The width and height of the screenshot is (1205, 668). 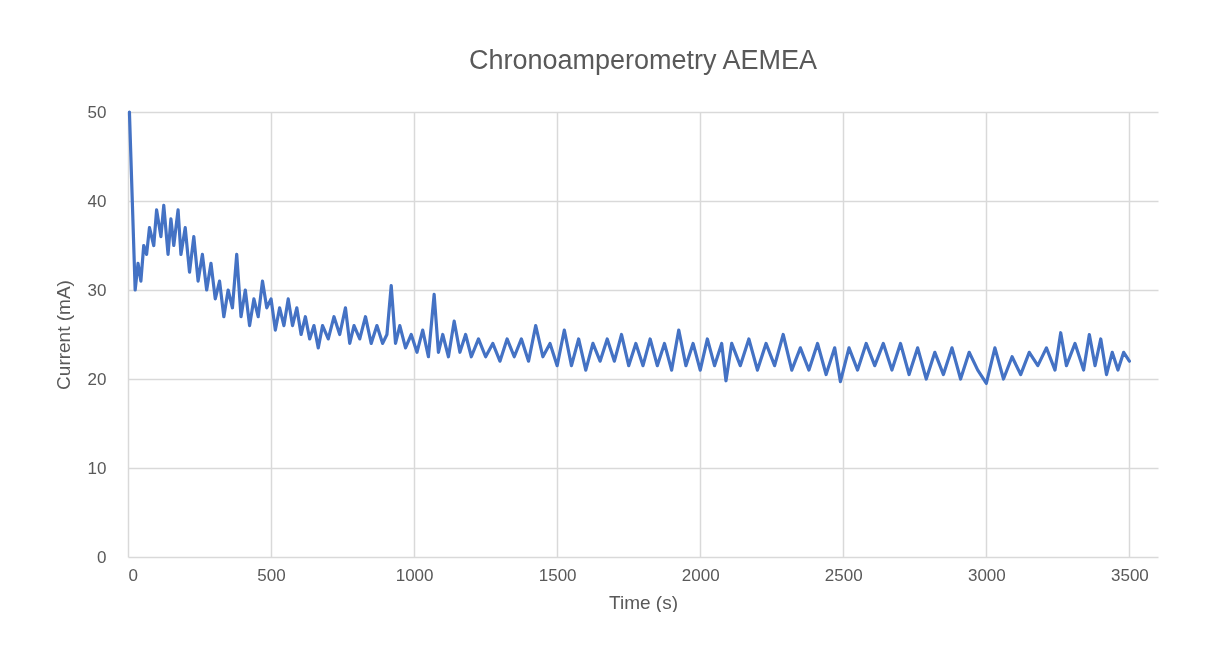 I want to click on x-tick-label: 3000, so click(x=986, y=575).